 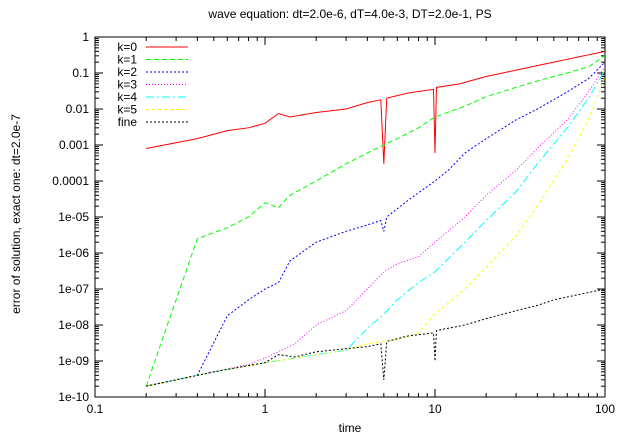 What do you see at coordinates (127, 47) in the screenshot?
I see `legend-label: k=0` at bounding box center [127, 47].